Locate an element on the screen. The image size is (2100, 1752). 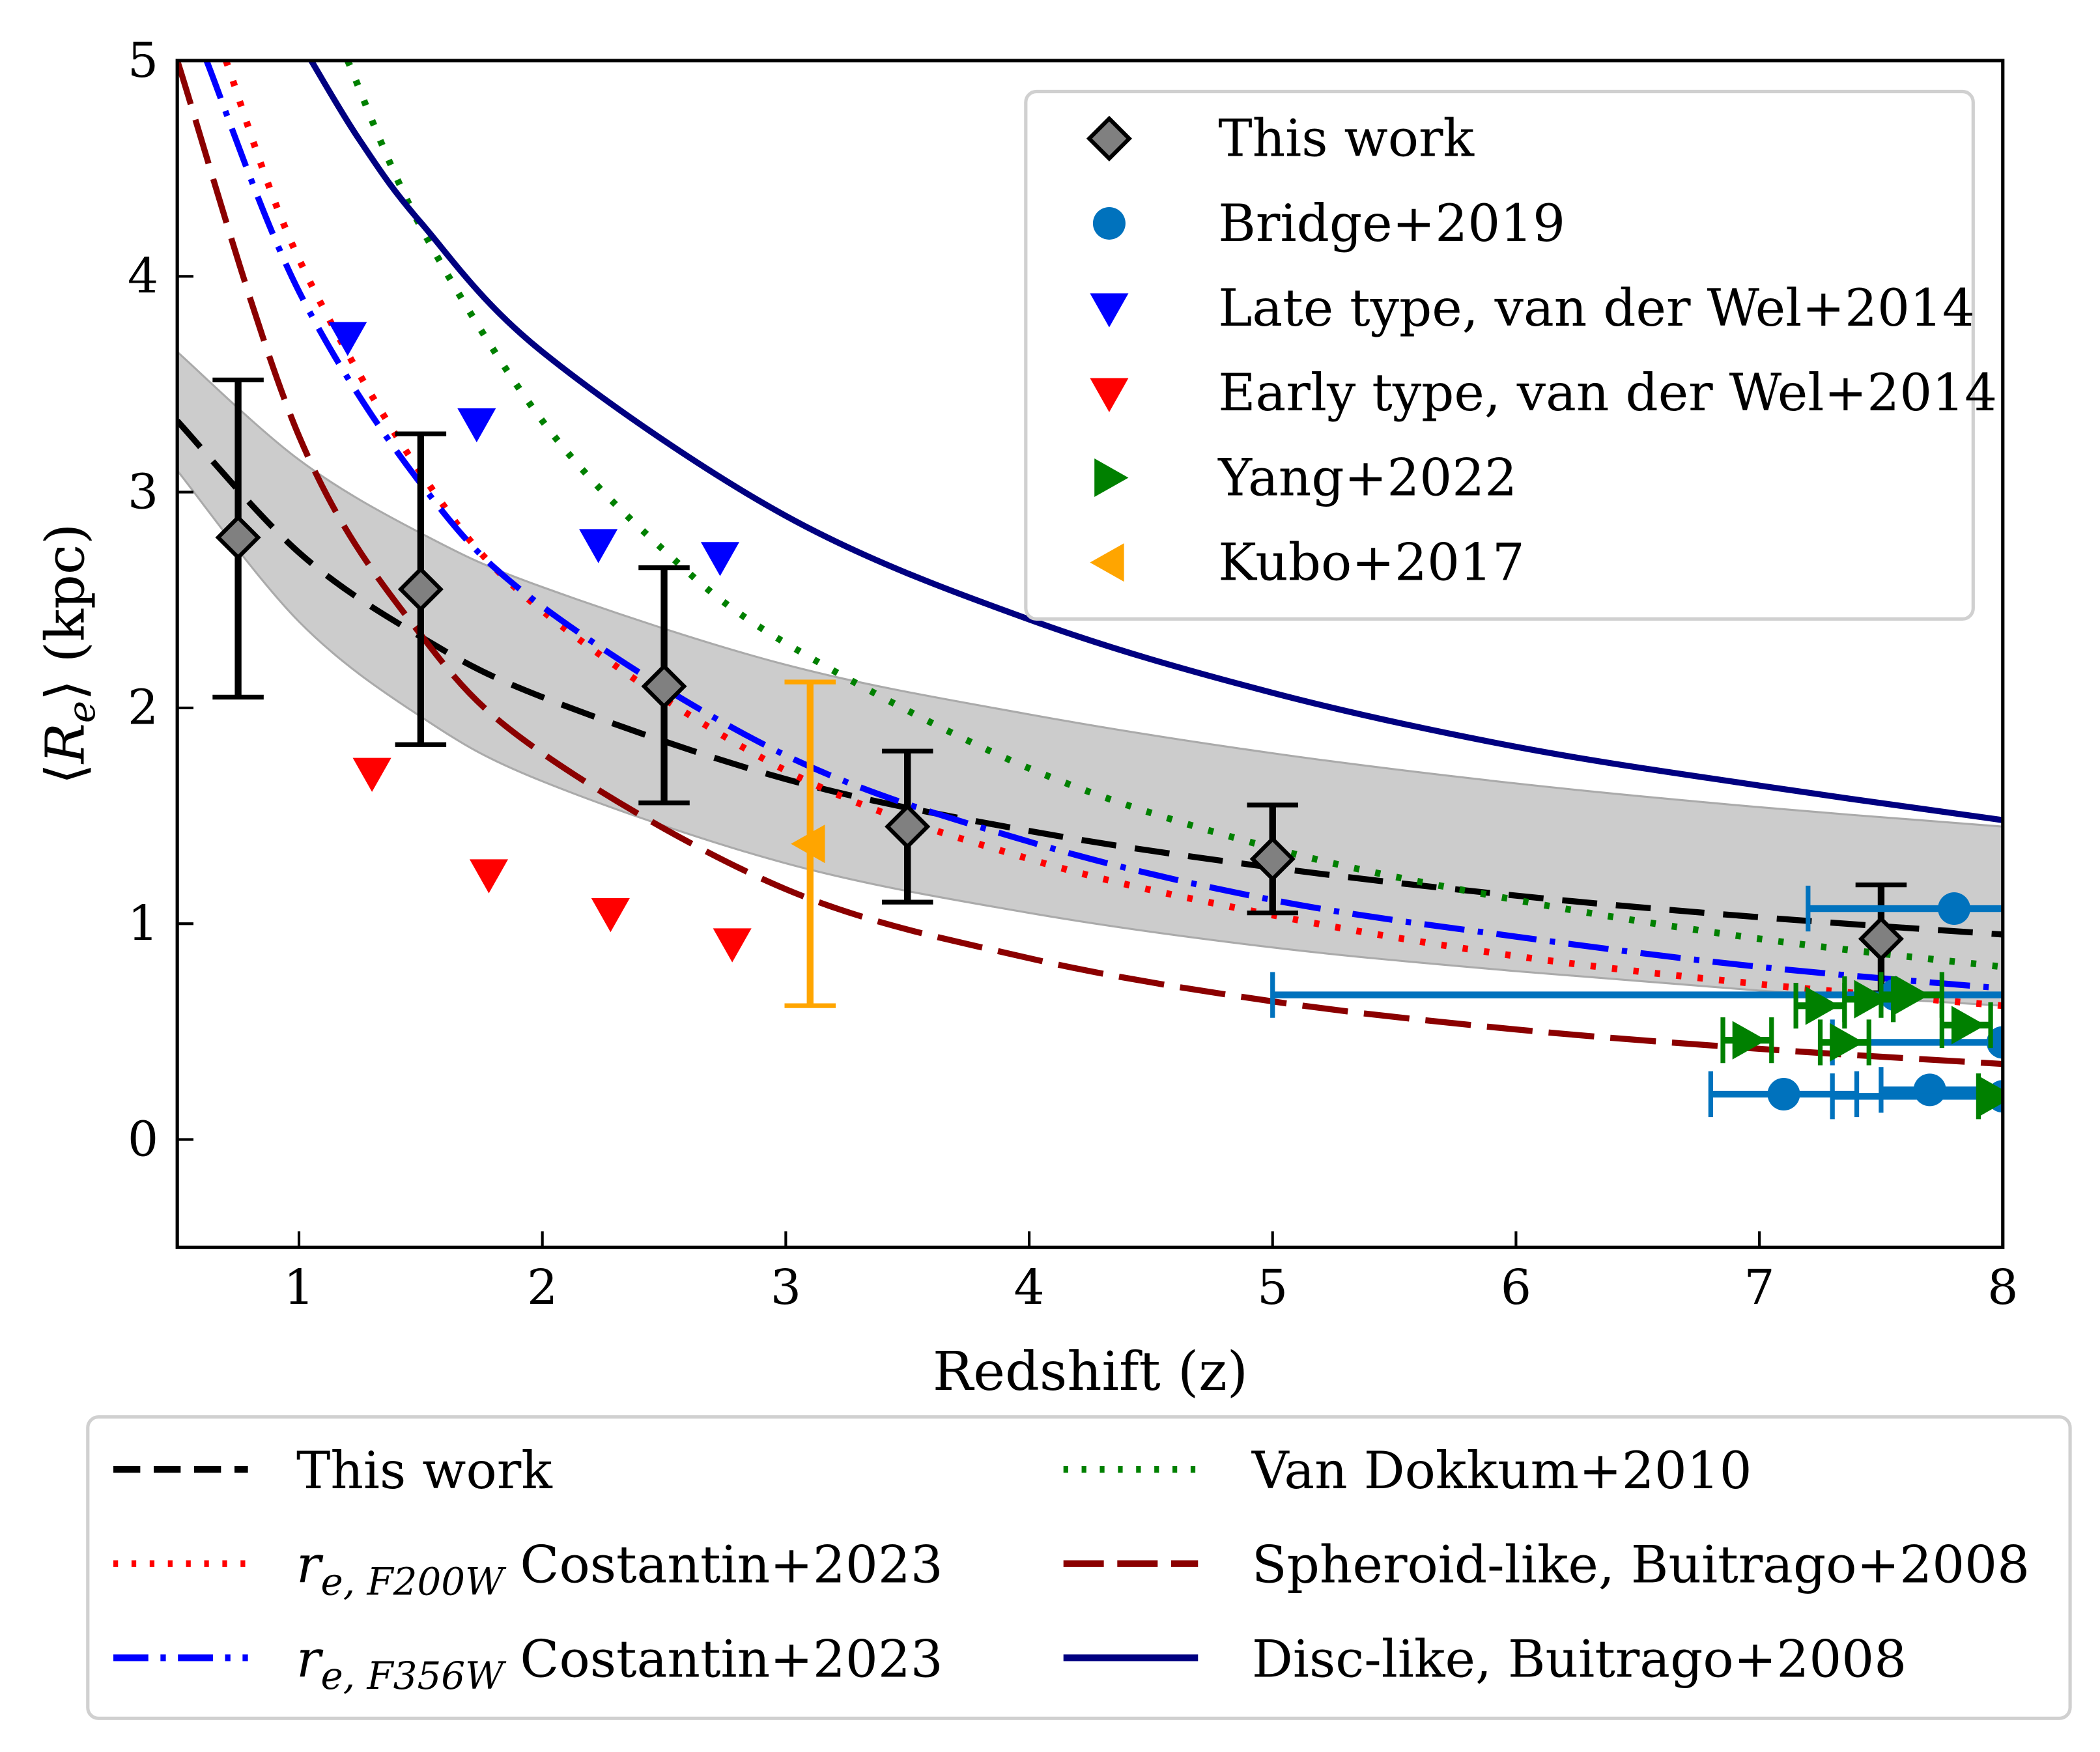
legend-subscript: e, F200W is located at coordinates (414, 1581).